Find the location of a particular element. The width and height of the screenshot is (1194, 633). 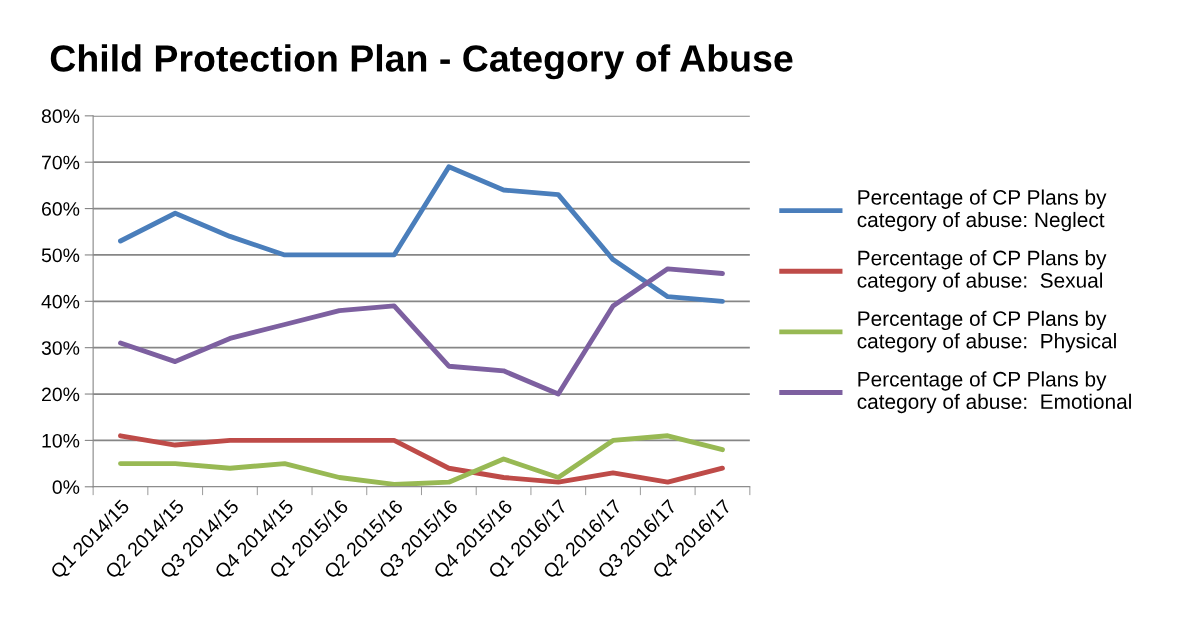

y-tick-label: 40% is located at coordinates (60, 301).